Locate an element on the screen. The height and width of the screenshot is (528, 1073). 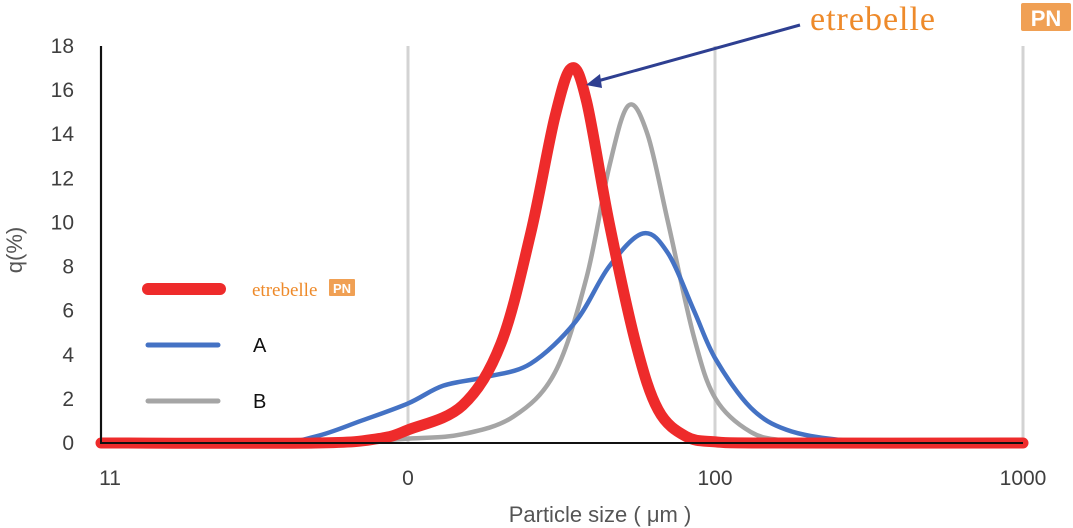
legend-item-etrebelle: etrebelle PN is located at coordinates (248, 290).